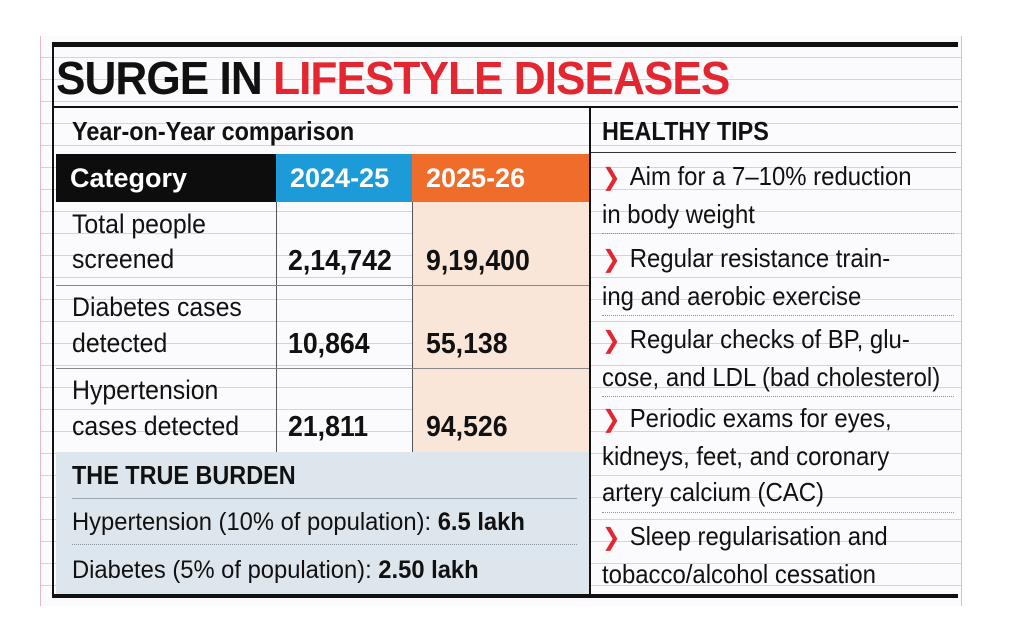 This screenshot has height=642, width=1022. What do you see at coordinates (746, 456) in the screenshot?
I see `tip-text: kidneys, feet, and coronary` at bounding box center [746, 456].